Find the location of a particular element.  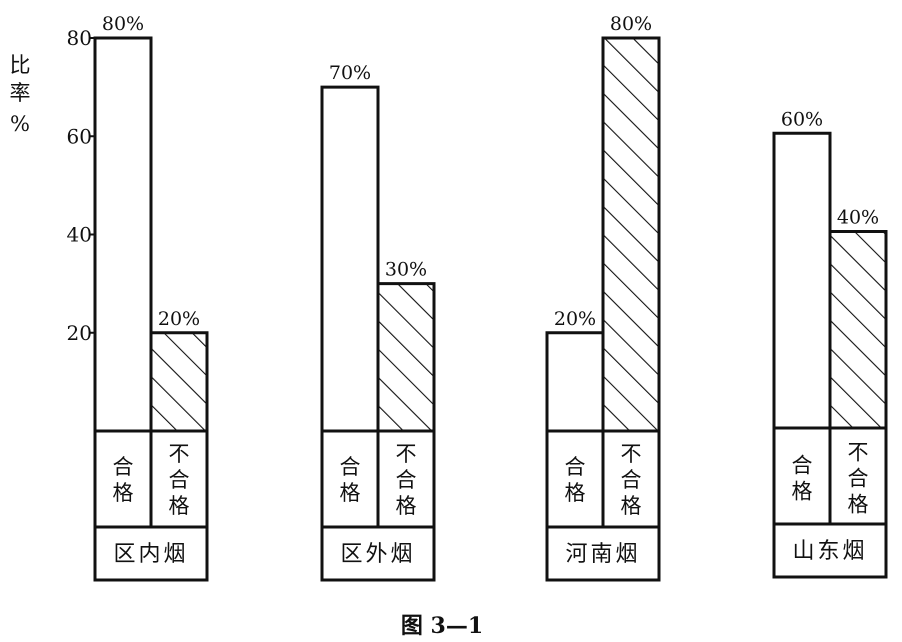

y-axis-label: 比率% is located at coordinates (20, 94).